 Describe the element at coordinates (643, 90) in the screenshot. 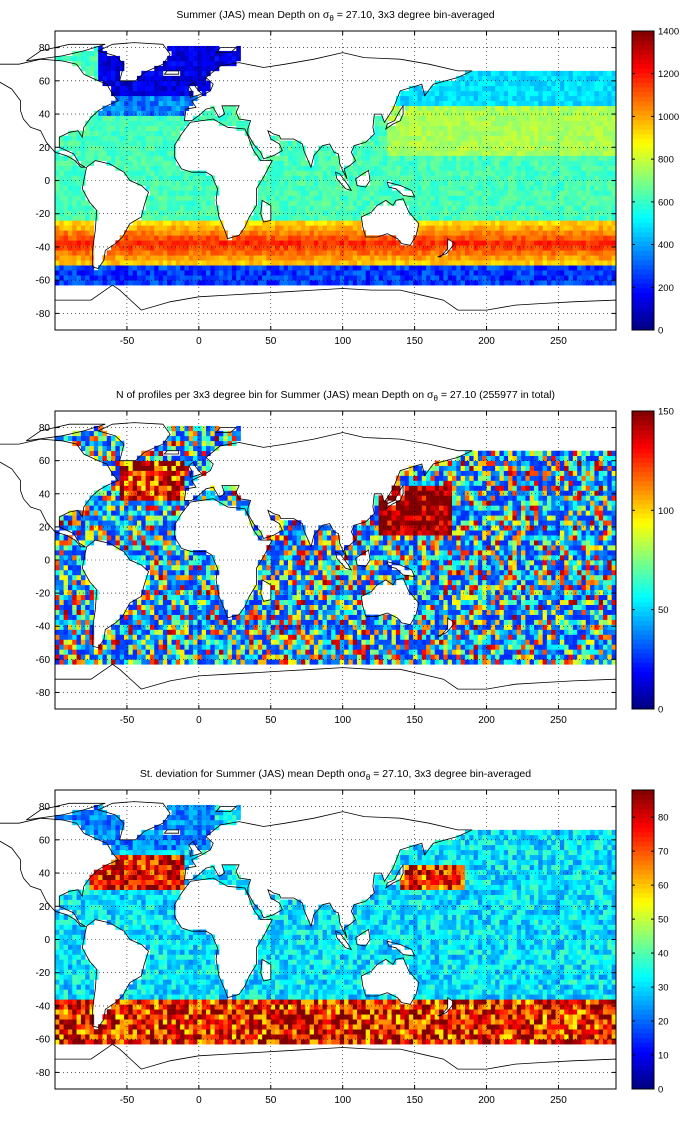

I see `colorbar-segment` at that location.